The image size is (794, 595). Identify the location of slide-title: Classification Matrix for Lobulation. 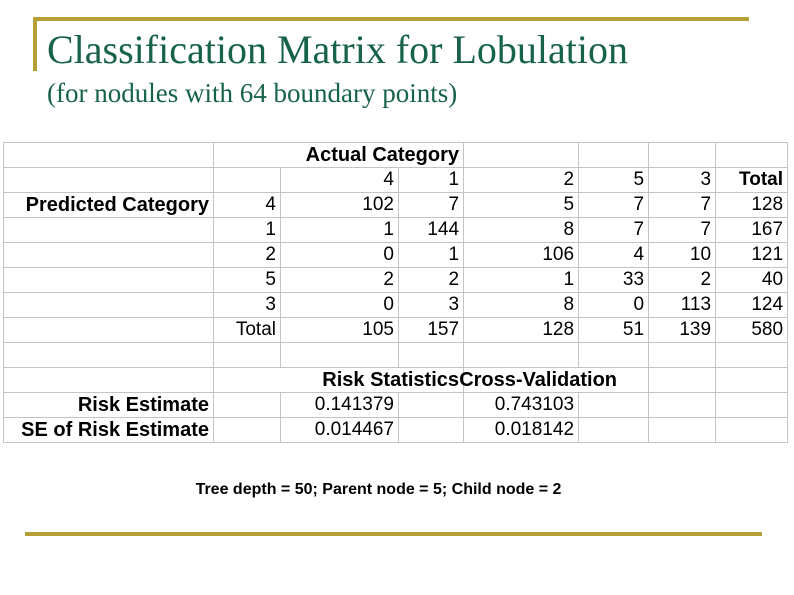
(337, 49).